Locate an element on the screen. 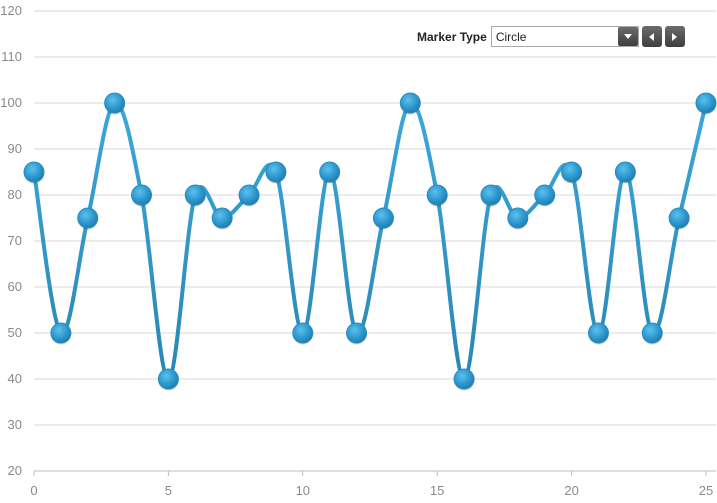 The image size is (717, 503). marker-type-label: Marker Type is located at coordinates (452, 36).